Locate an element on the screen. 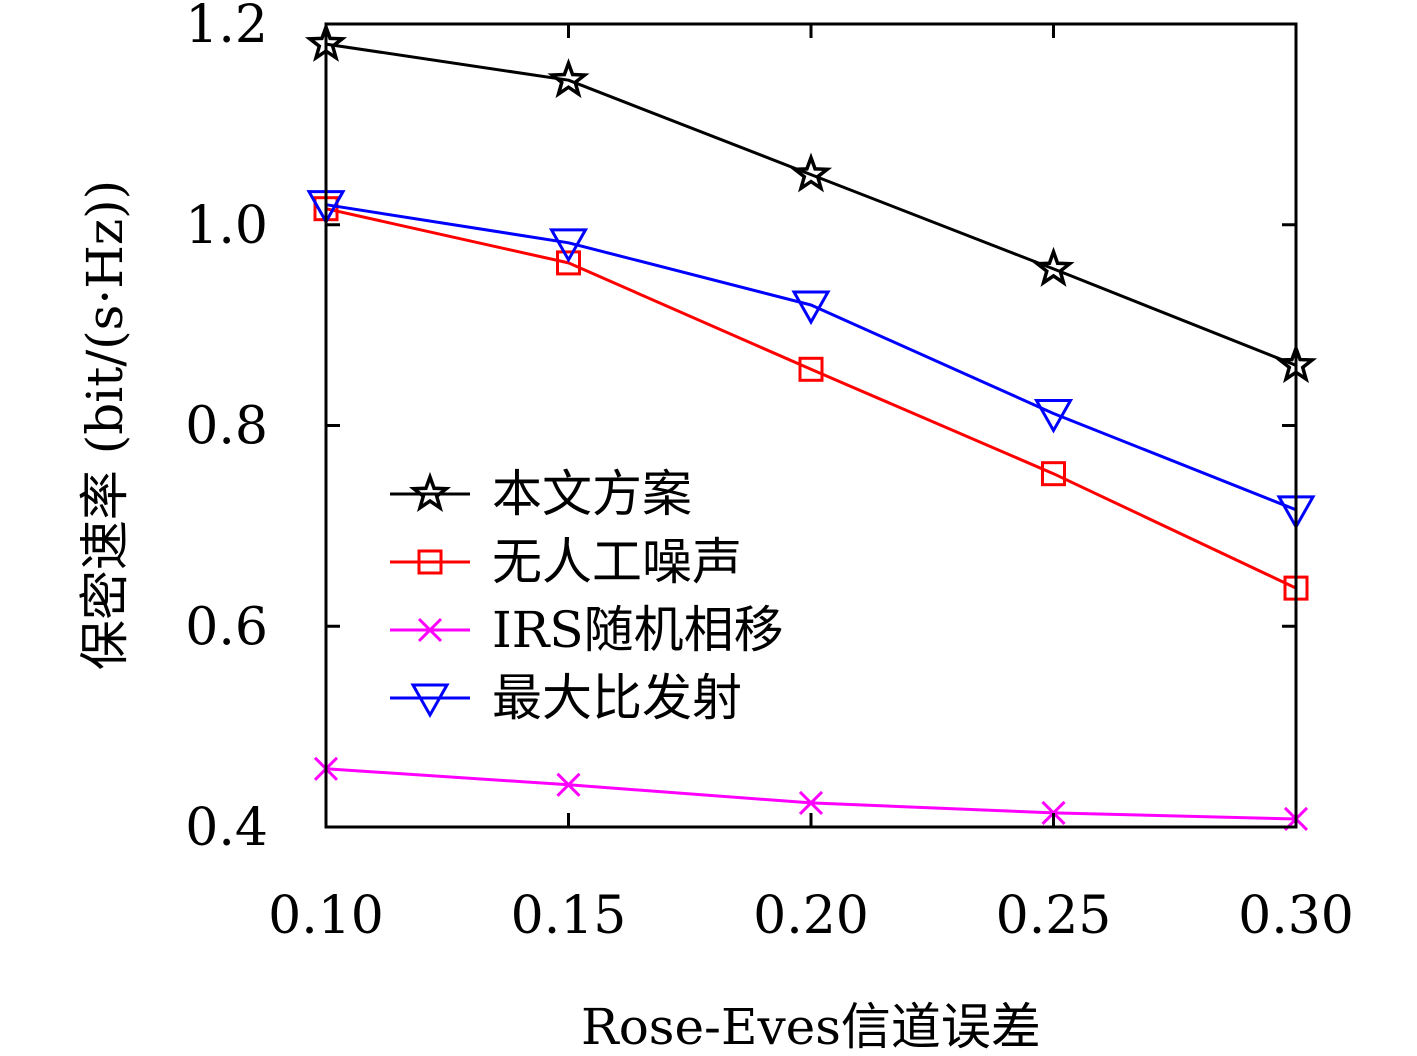 The height and width of the screenshot is (1056, 1417). x-axis-title: Rose-Eves信道误差 is located at coordinates (811, 1027).